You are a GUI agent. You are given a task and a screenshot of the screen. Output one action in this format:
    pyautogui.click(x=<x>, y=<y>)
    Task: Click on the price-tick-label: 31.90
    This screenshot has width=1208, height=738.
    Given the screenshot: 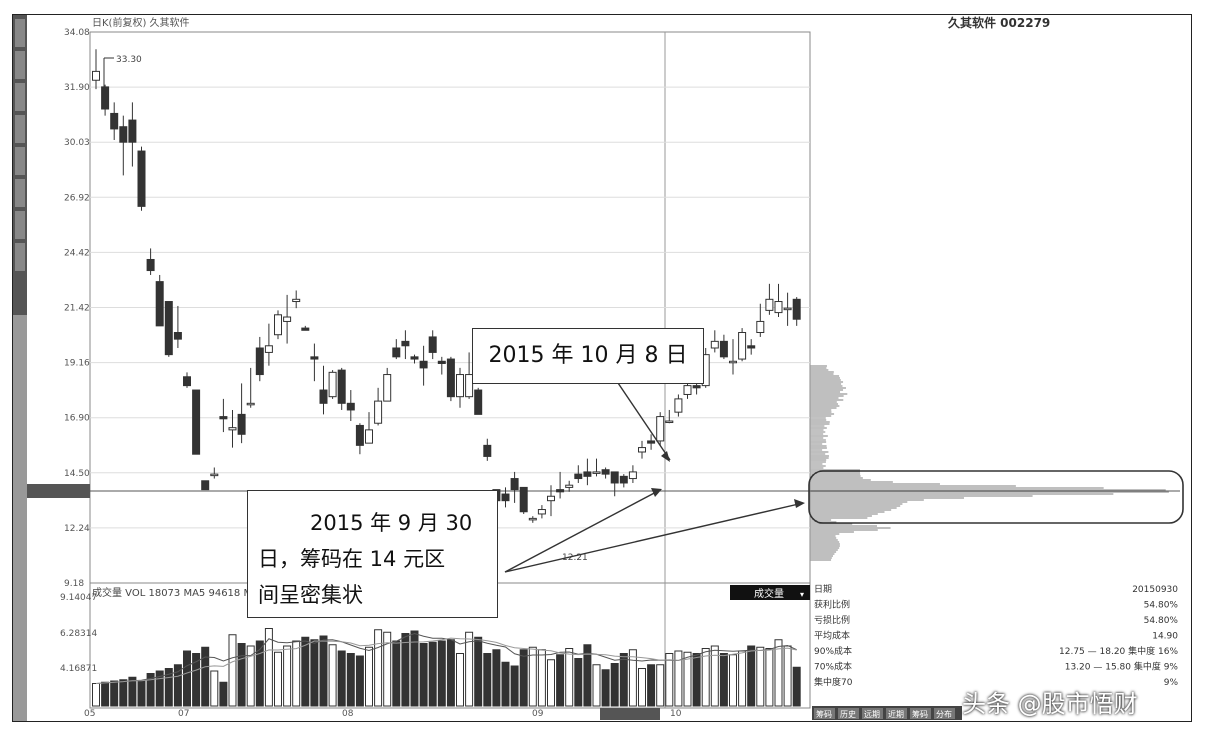 What is the action you would take?
    pyautogui.click(x=77, y=88)
    